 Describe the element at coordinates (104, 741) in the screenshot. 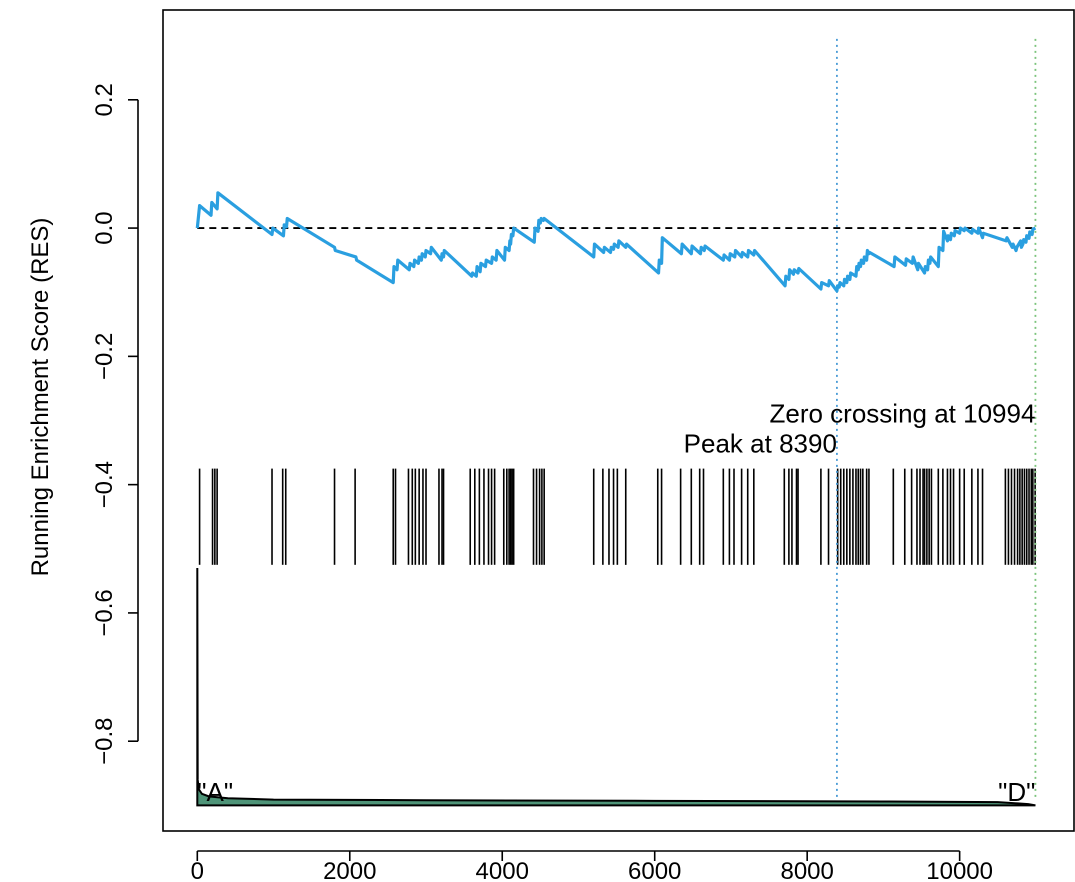

I see `y-tick-label: −0.8` at that location.